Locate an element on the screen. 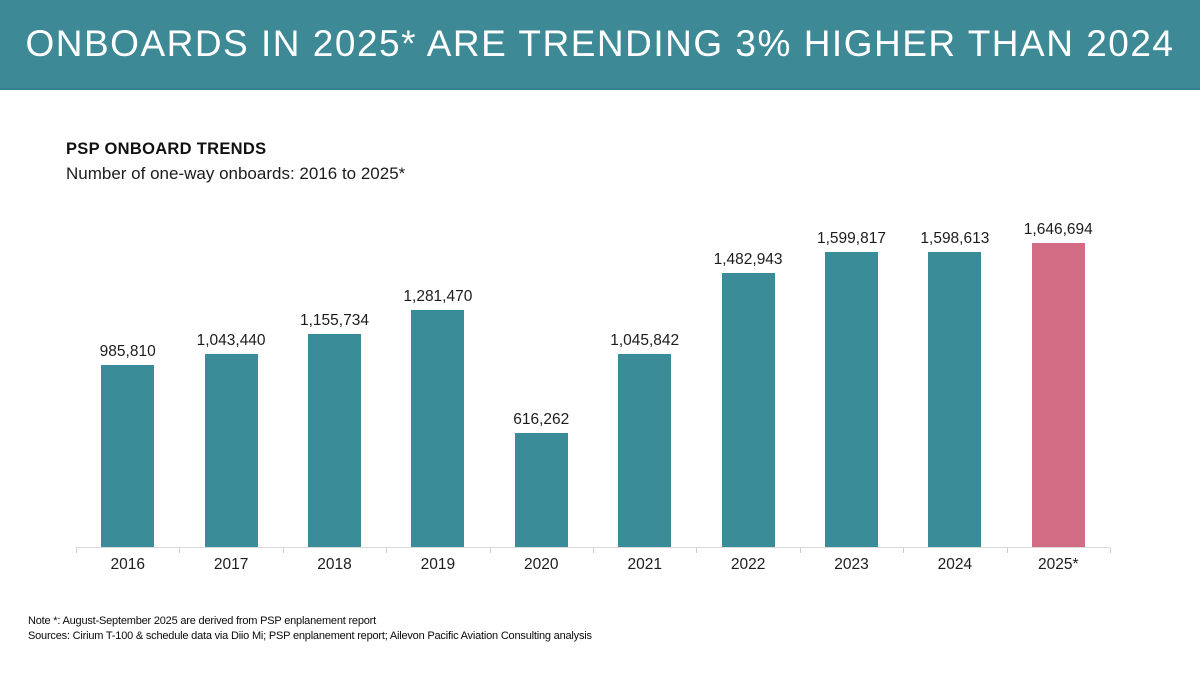  x-axis-label-2024: 2024 is located at coordinates (955, 564).